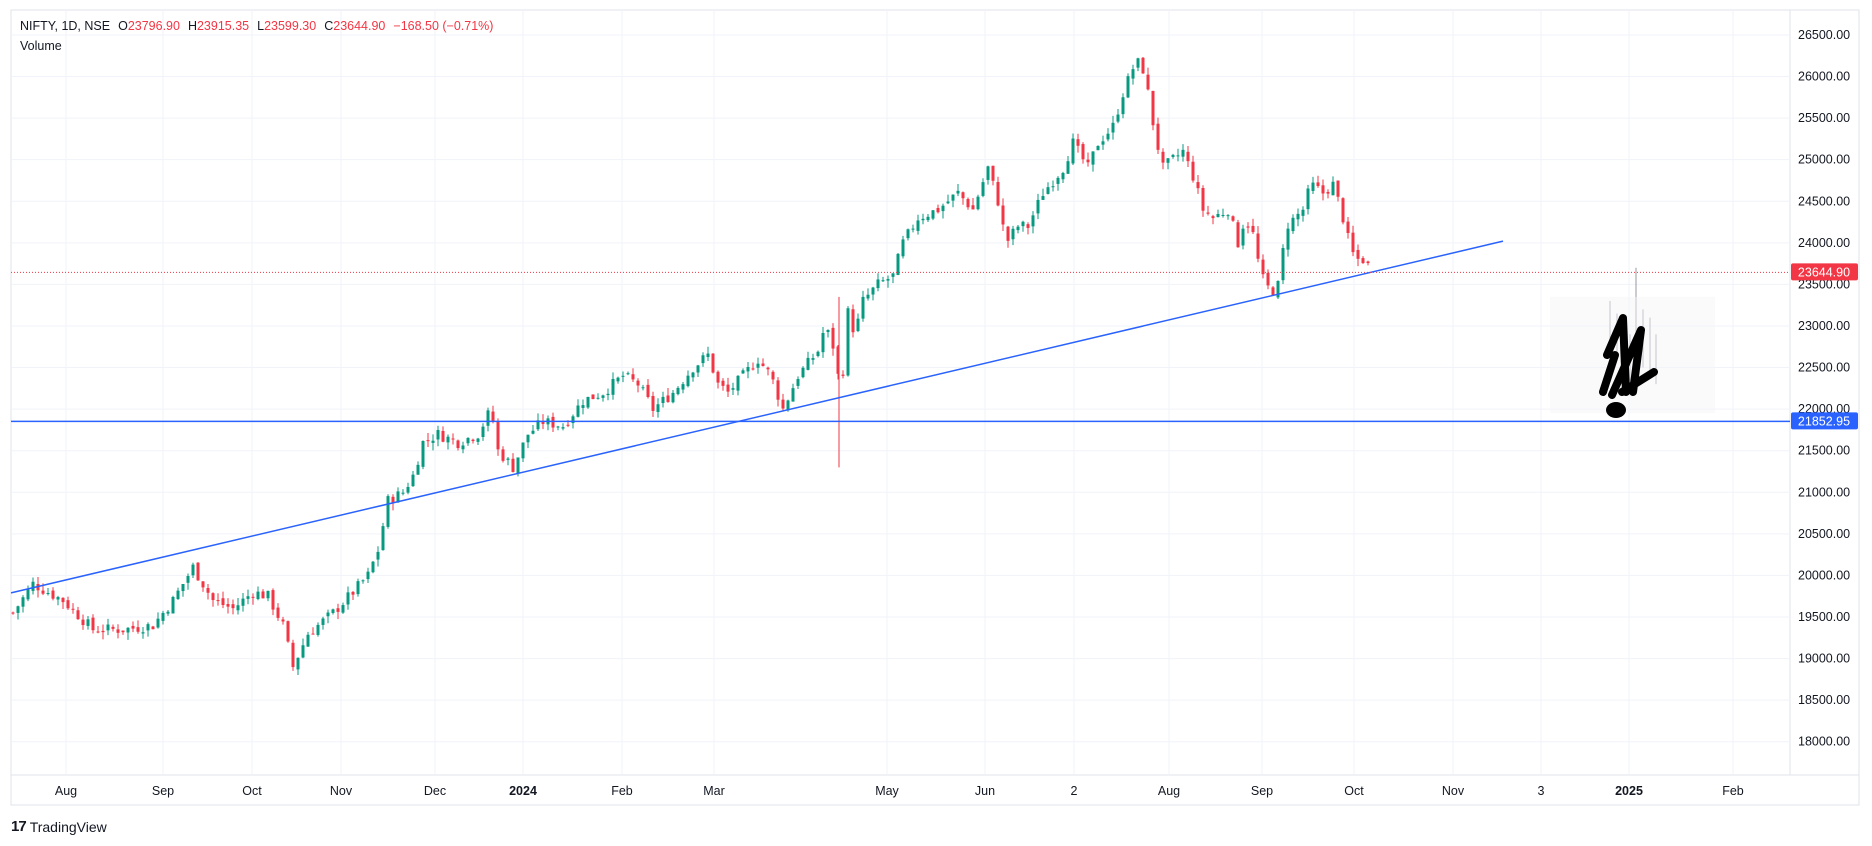 The image size is (1872, 846). I want to click on open-value: 23796.90, so click(153, 26).